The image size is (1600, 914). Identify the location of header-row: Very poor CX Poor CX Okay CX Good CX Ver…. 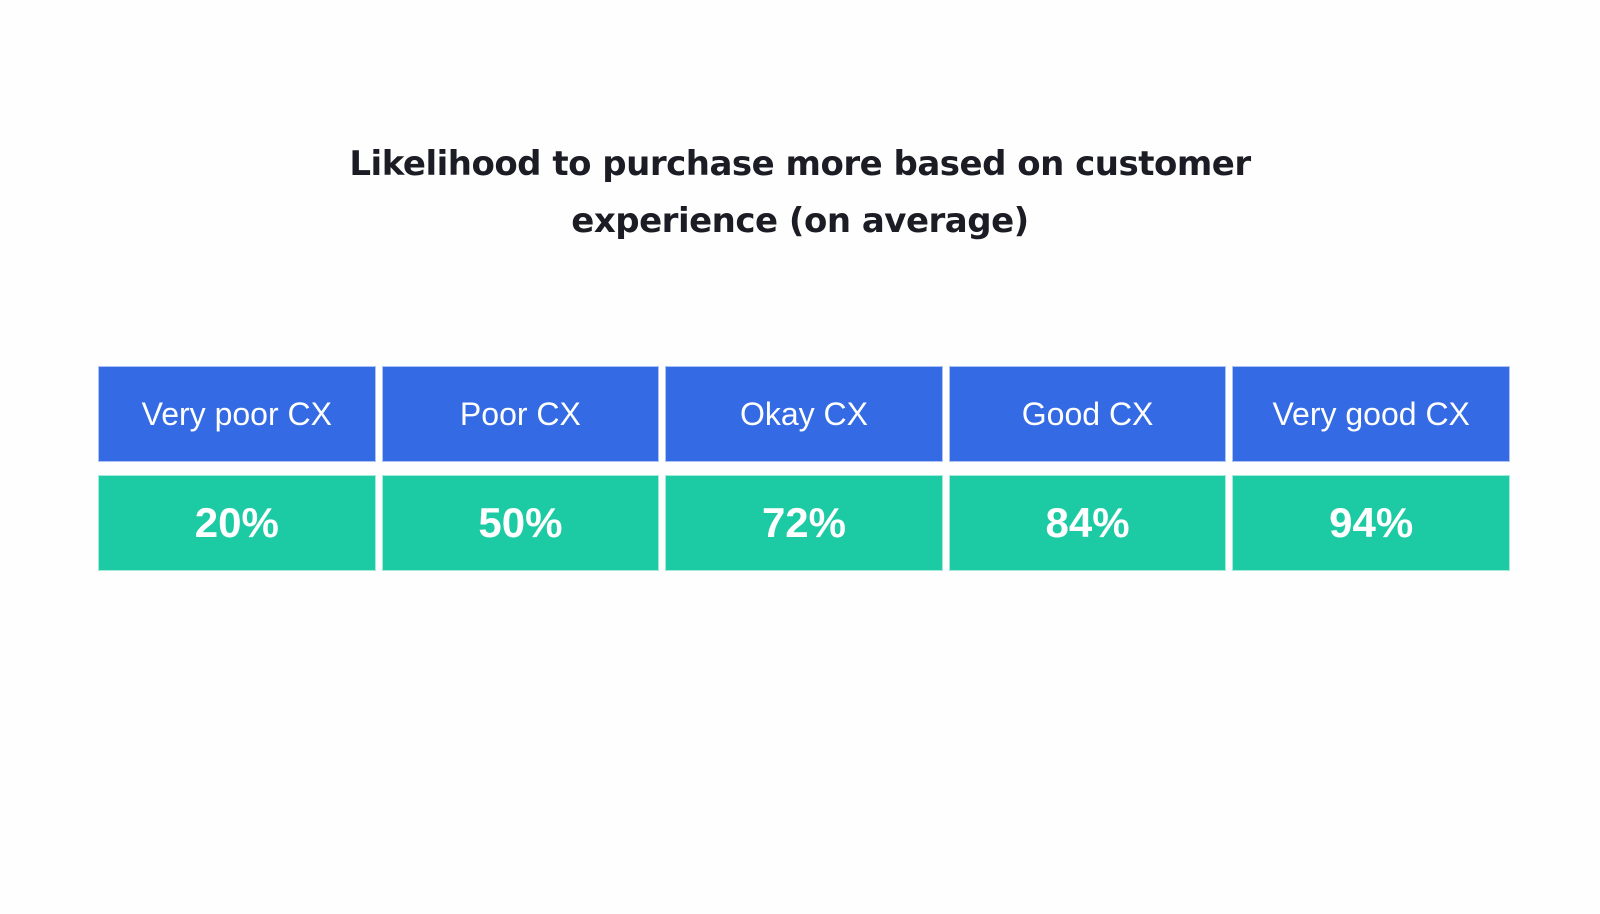
(804, 414).